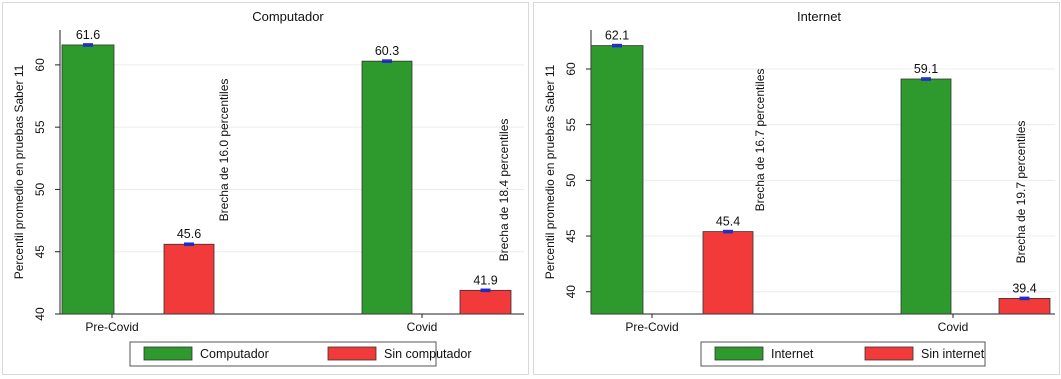 This screenshot has width=1061, height=379. What do you see at coordinates (428, 354) in the screenshot?
I see `legend-label: Sin computador` at bounding box center [428, 354].